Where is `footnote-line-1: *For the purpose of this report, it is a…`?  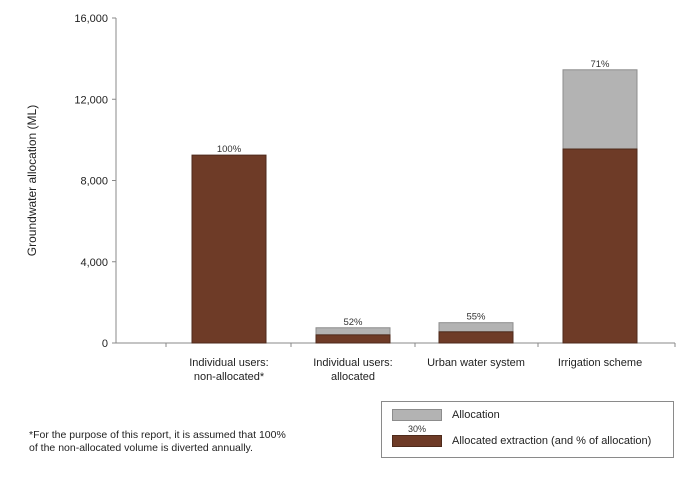
footnote-line-1: *For the purpose of this report, it is a… is located at coordinates (157, 435).